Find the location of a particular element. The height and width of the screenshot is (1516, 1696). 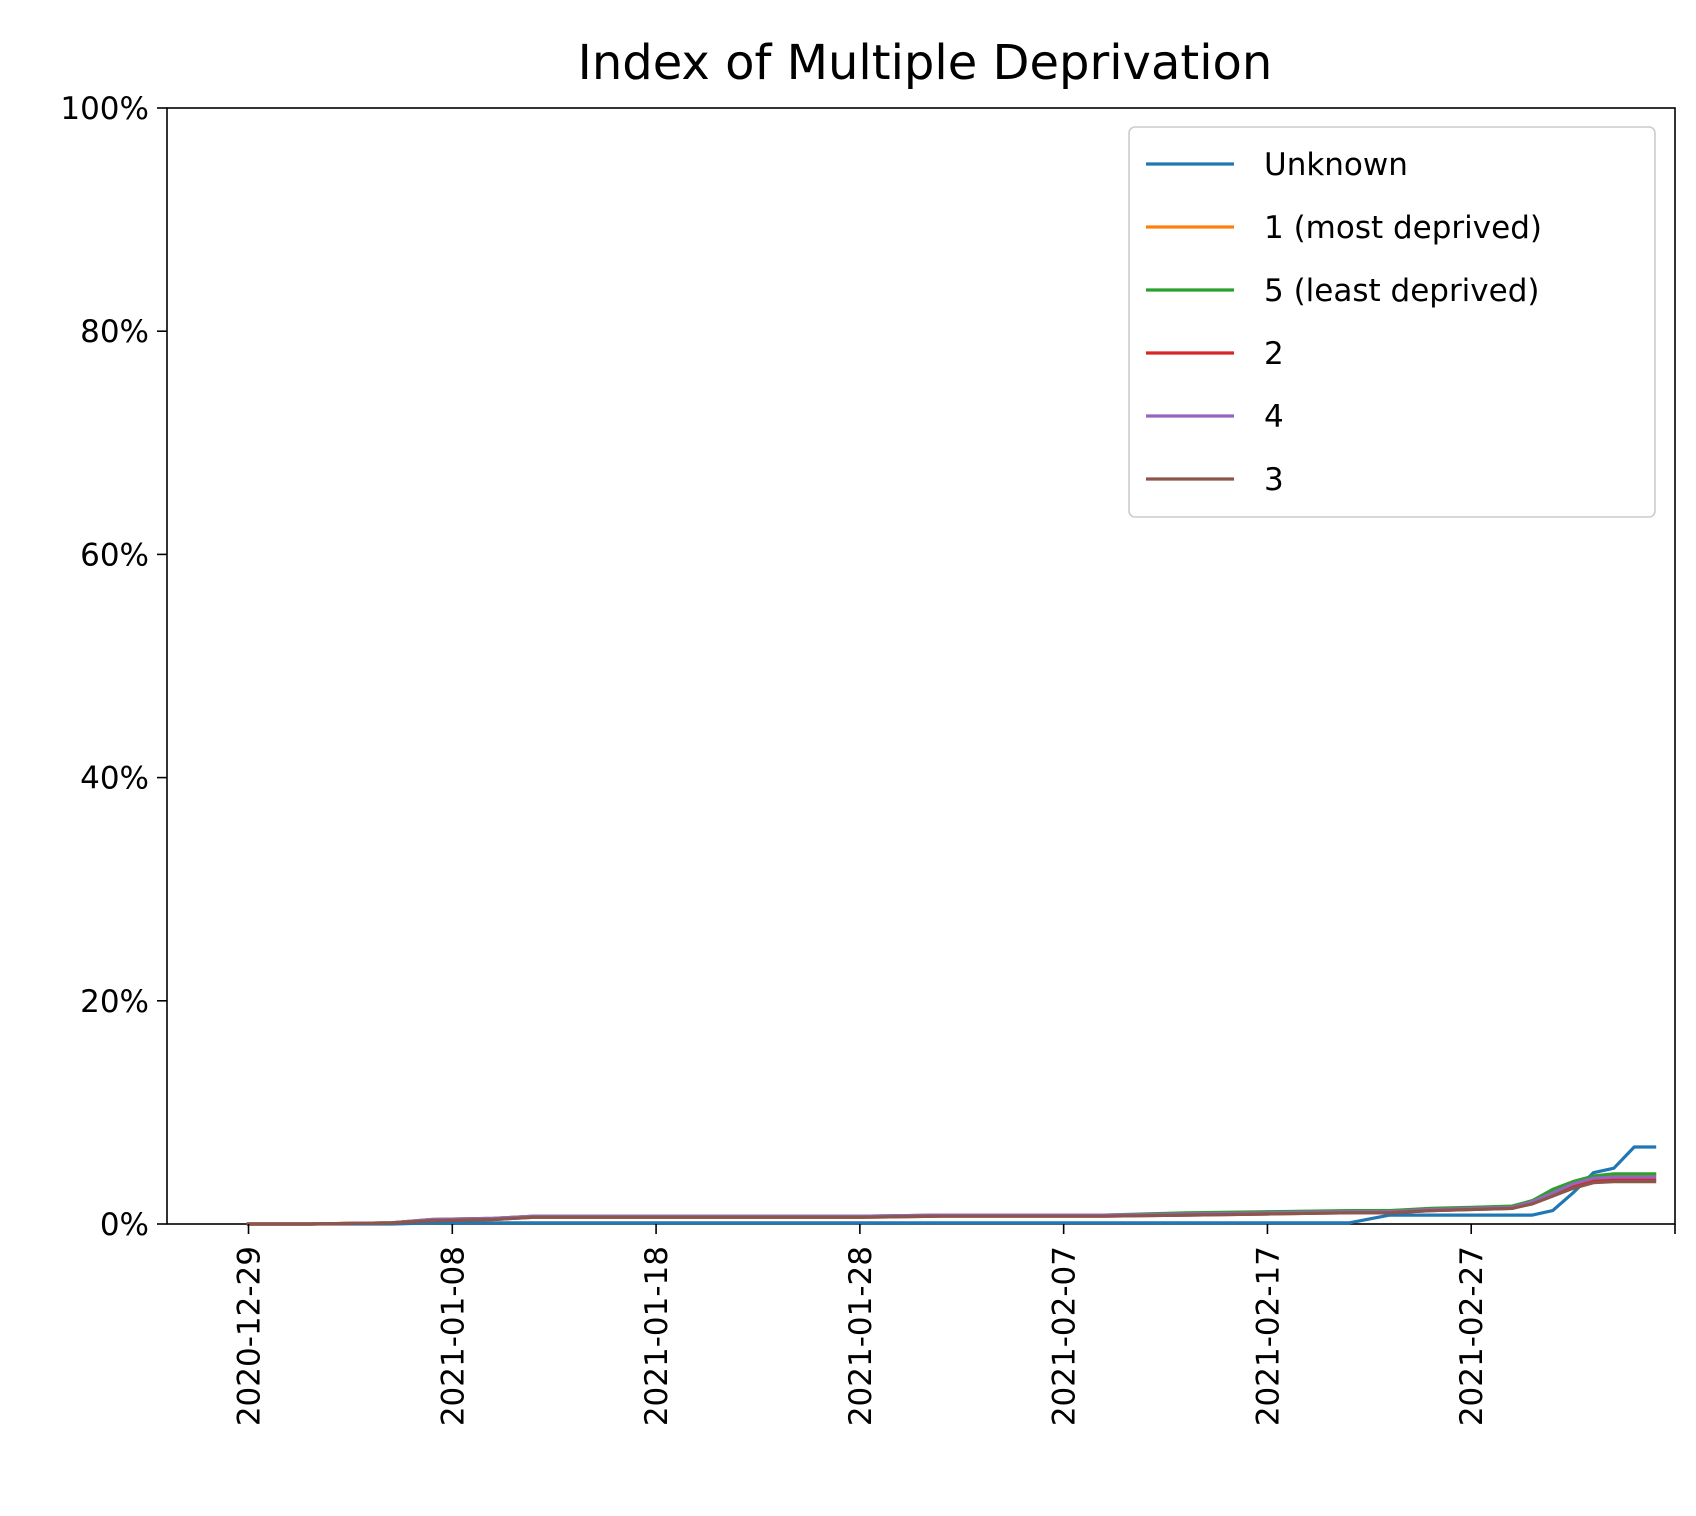

legend-label: 5 (least deprived) is located at coordinates (1402, 291).